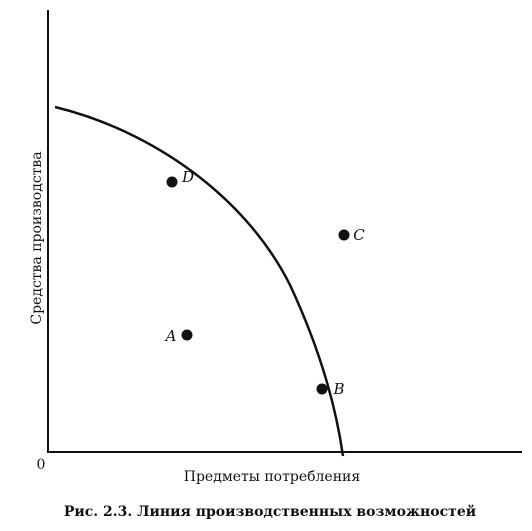 The image size is (532, 531). Describe the element at coordinates (338, 389) in the screenshot. I see `point-label: B` at that location.